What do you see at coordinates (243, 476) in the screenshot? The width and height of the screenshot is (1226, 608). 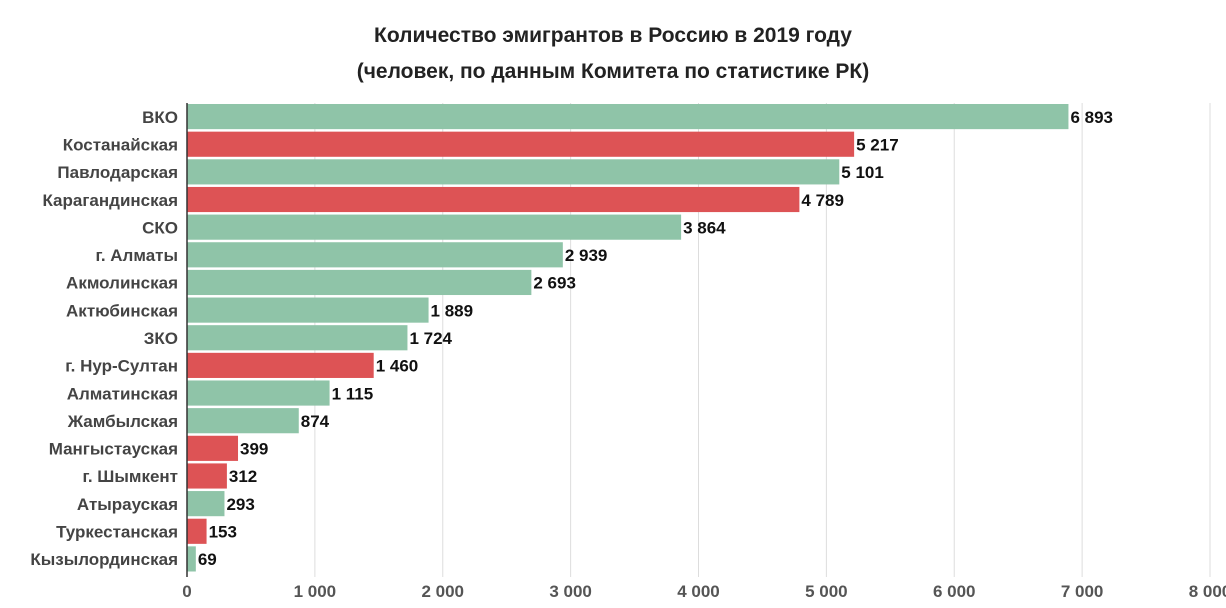 I see `data-label: 312` at bounding box center [243, 476].